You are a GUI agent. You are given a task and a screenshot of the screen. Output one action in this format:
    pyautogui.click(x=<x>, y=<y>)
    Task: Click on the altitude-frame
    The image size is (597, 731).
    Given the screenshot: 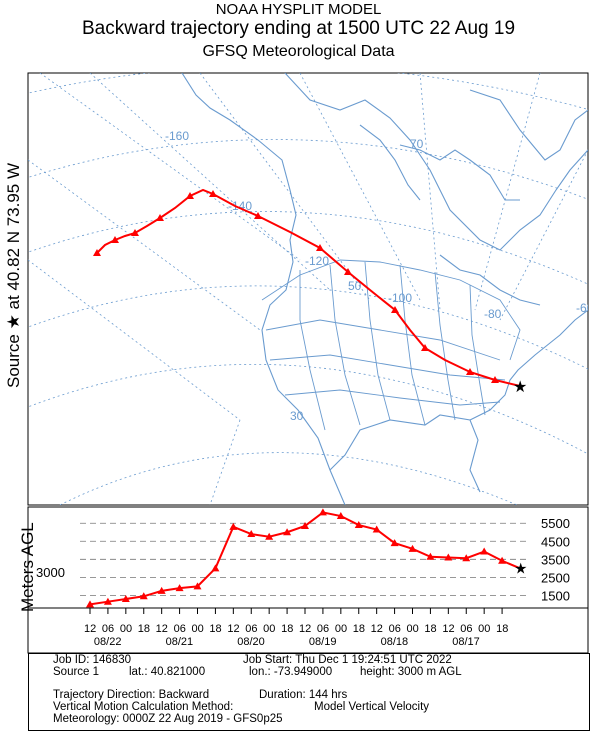 What is the action you would take?
    pyautogui.click(x=308, y=557)
    